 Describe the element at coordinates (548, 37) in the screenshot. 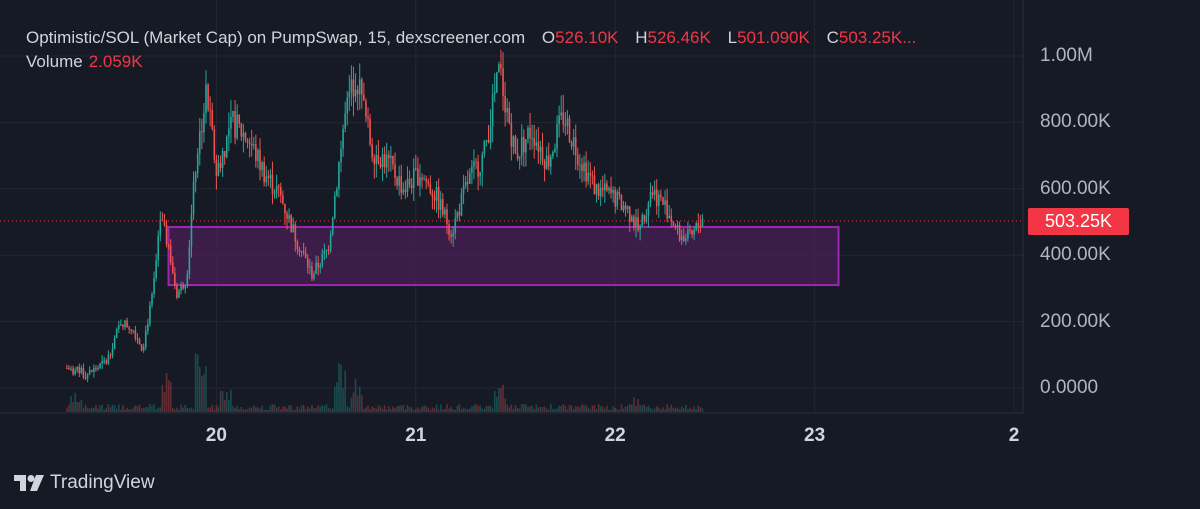

I see `open-label: O` at that location.